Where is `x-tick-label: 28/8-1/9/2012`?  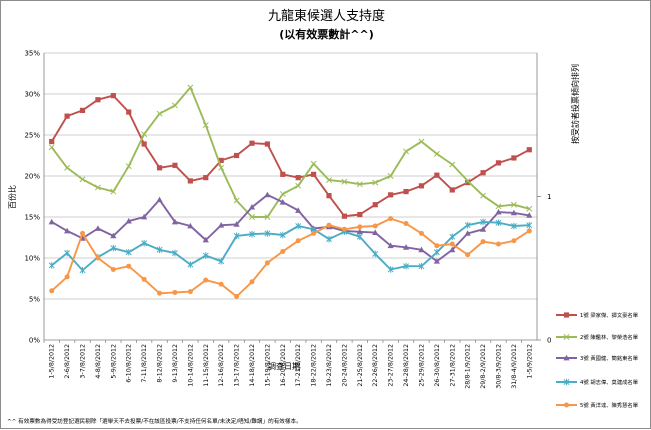
x-tick-label: 28/8-1/9/2012 is located at coordinates (468, 366).